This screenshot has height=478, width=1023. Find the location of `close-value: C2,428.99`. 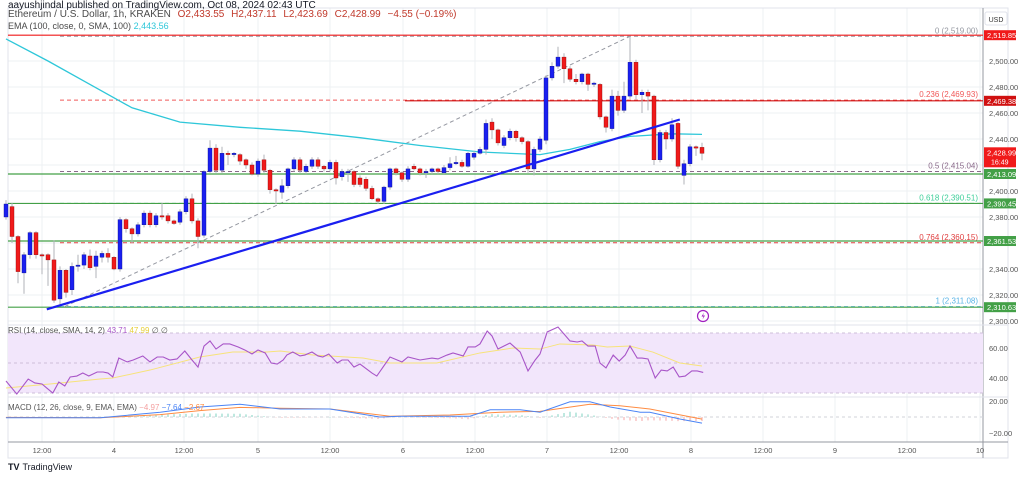

close-value: C2,428.99 is located at coordinates (357, 14).